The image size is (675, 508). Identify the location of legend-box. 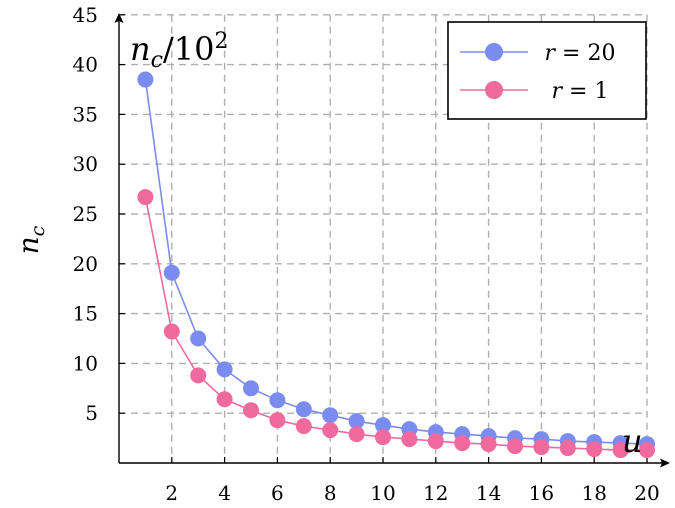
(547, 70).